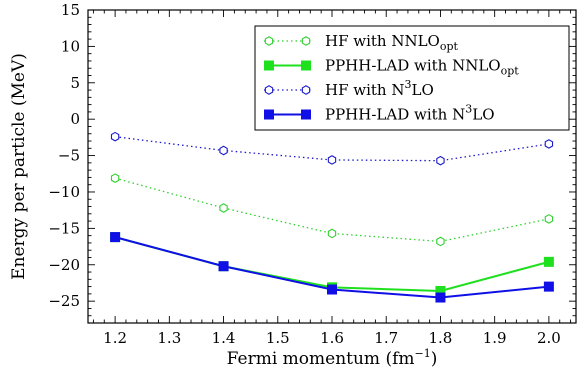  Describe the element at coordinates (64, 228) in the screenshot. I see `y-tick-label: −15` at that location.